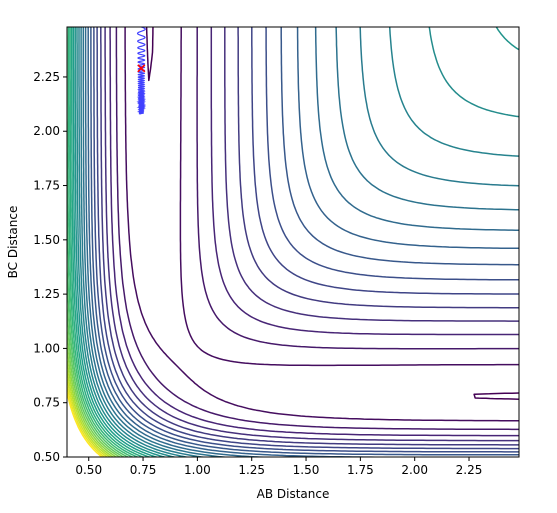 The height and width of the screenshot is (513, 557). Describe the element at coordinates (278, 467) in the screenshot. I see `x-axis-ticks: 0.50 0.75 1.00 1.25 1.50 1.75 2.00 2.25` at that location.